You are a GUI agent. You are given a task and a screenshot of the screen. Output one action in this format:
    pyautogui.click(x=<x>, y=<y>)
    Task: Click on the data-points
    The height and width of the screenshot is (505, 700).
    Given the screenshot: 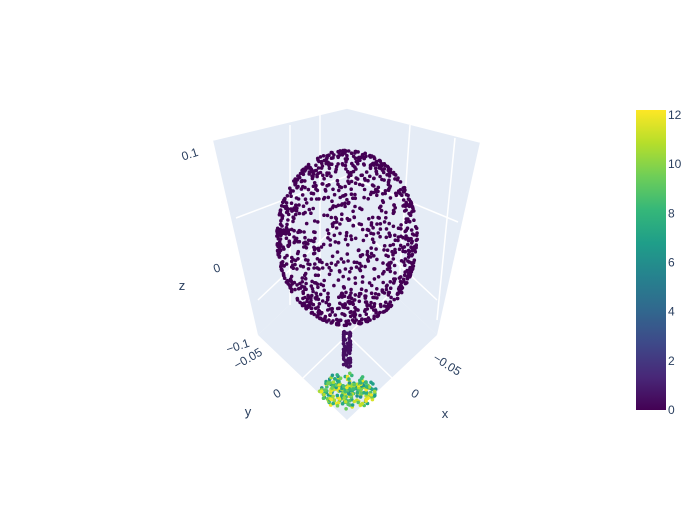 What is the action you would take?
    pyautogui.click(x=347, y=279)
    